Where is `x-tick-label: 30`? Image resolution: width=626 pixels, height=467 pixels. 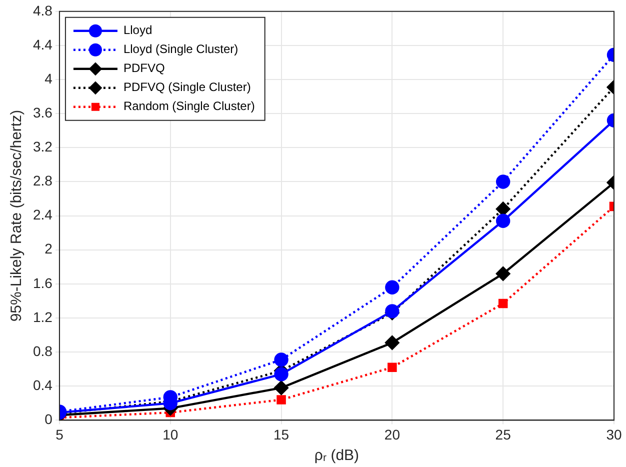 x-tick-label: 30 is located at coordinates (614, 434).